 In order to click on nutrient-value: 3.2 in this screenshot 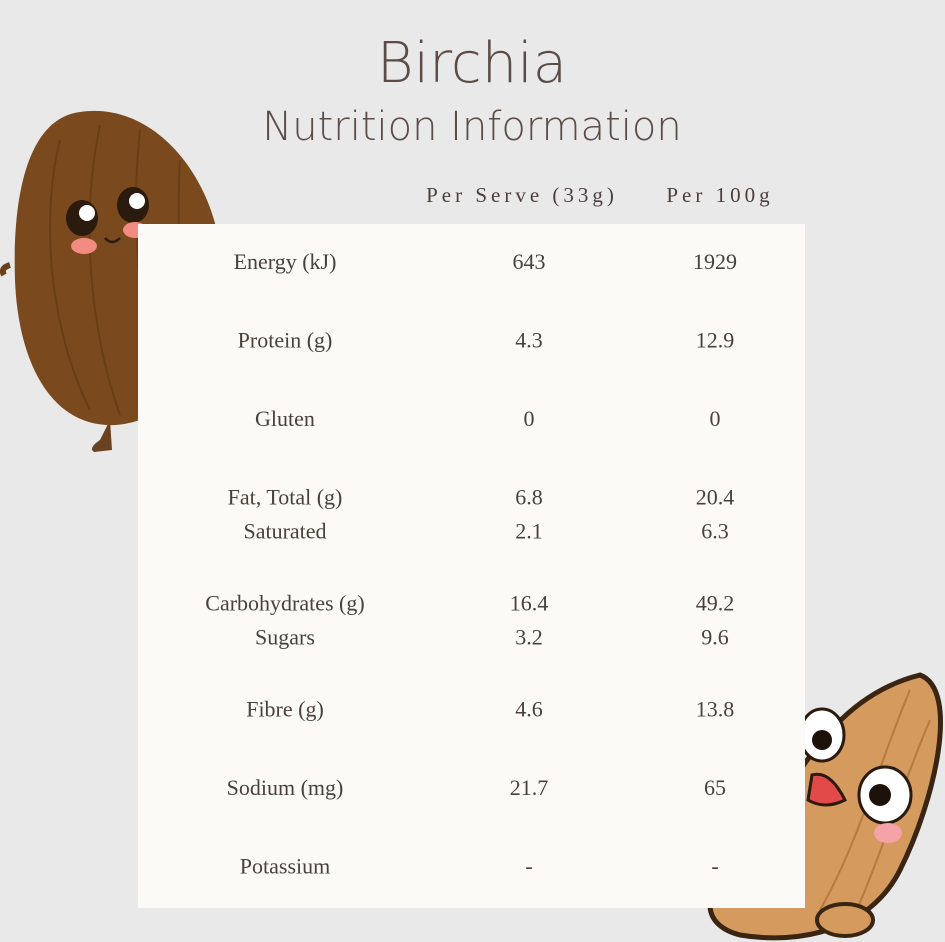, I will do `click(529, 637)`.